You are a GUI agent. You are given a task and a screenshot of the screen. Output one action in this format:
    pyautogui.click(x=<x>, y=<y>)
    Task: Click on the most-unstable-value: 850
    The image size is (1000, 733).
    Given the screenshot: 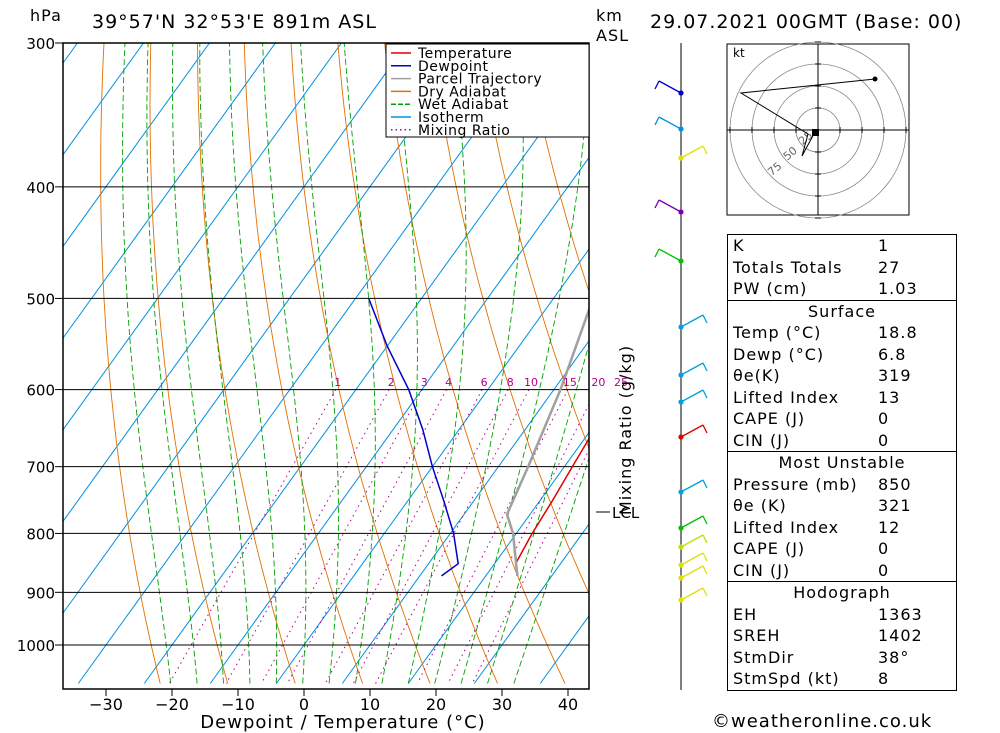 What is the action you would take?
    pyautogui.click(x=895, y=484)
    